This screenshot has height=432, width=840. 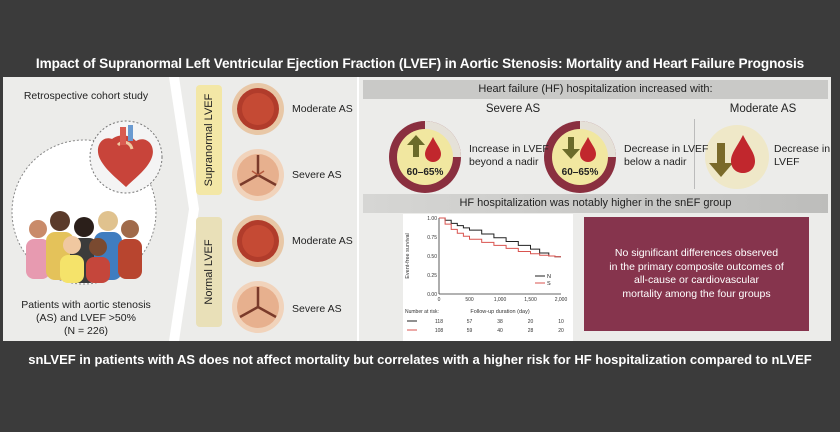 I want to click on km-risk-s-value: 28, so click(x=531, y=331).